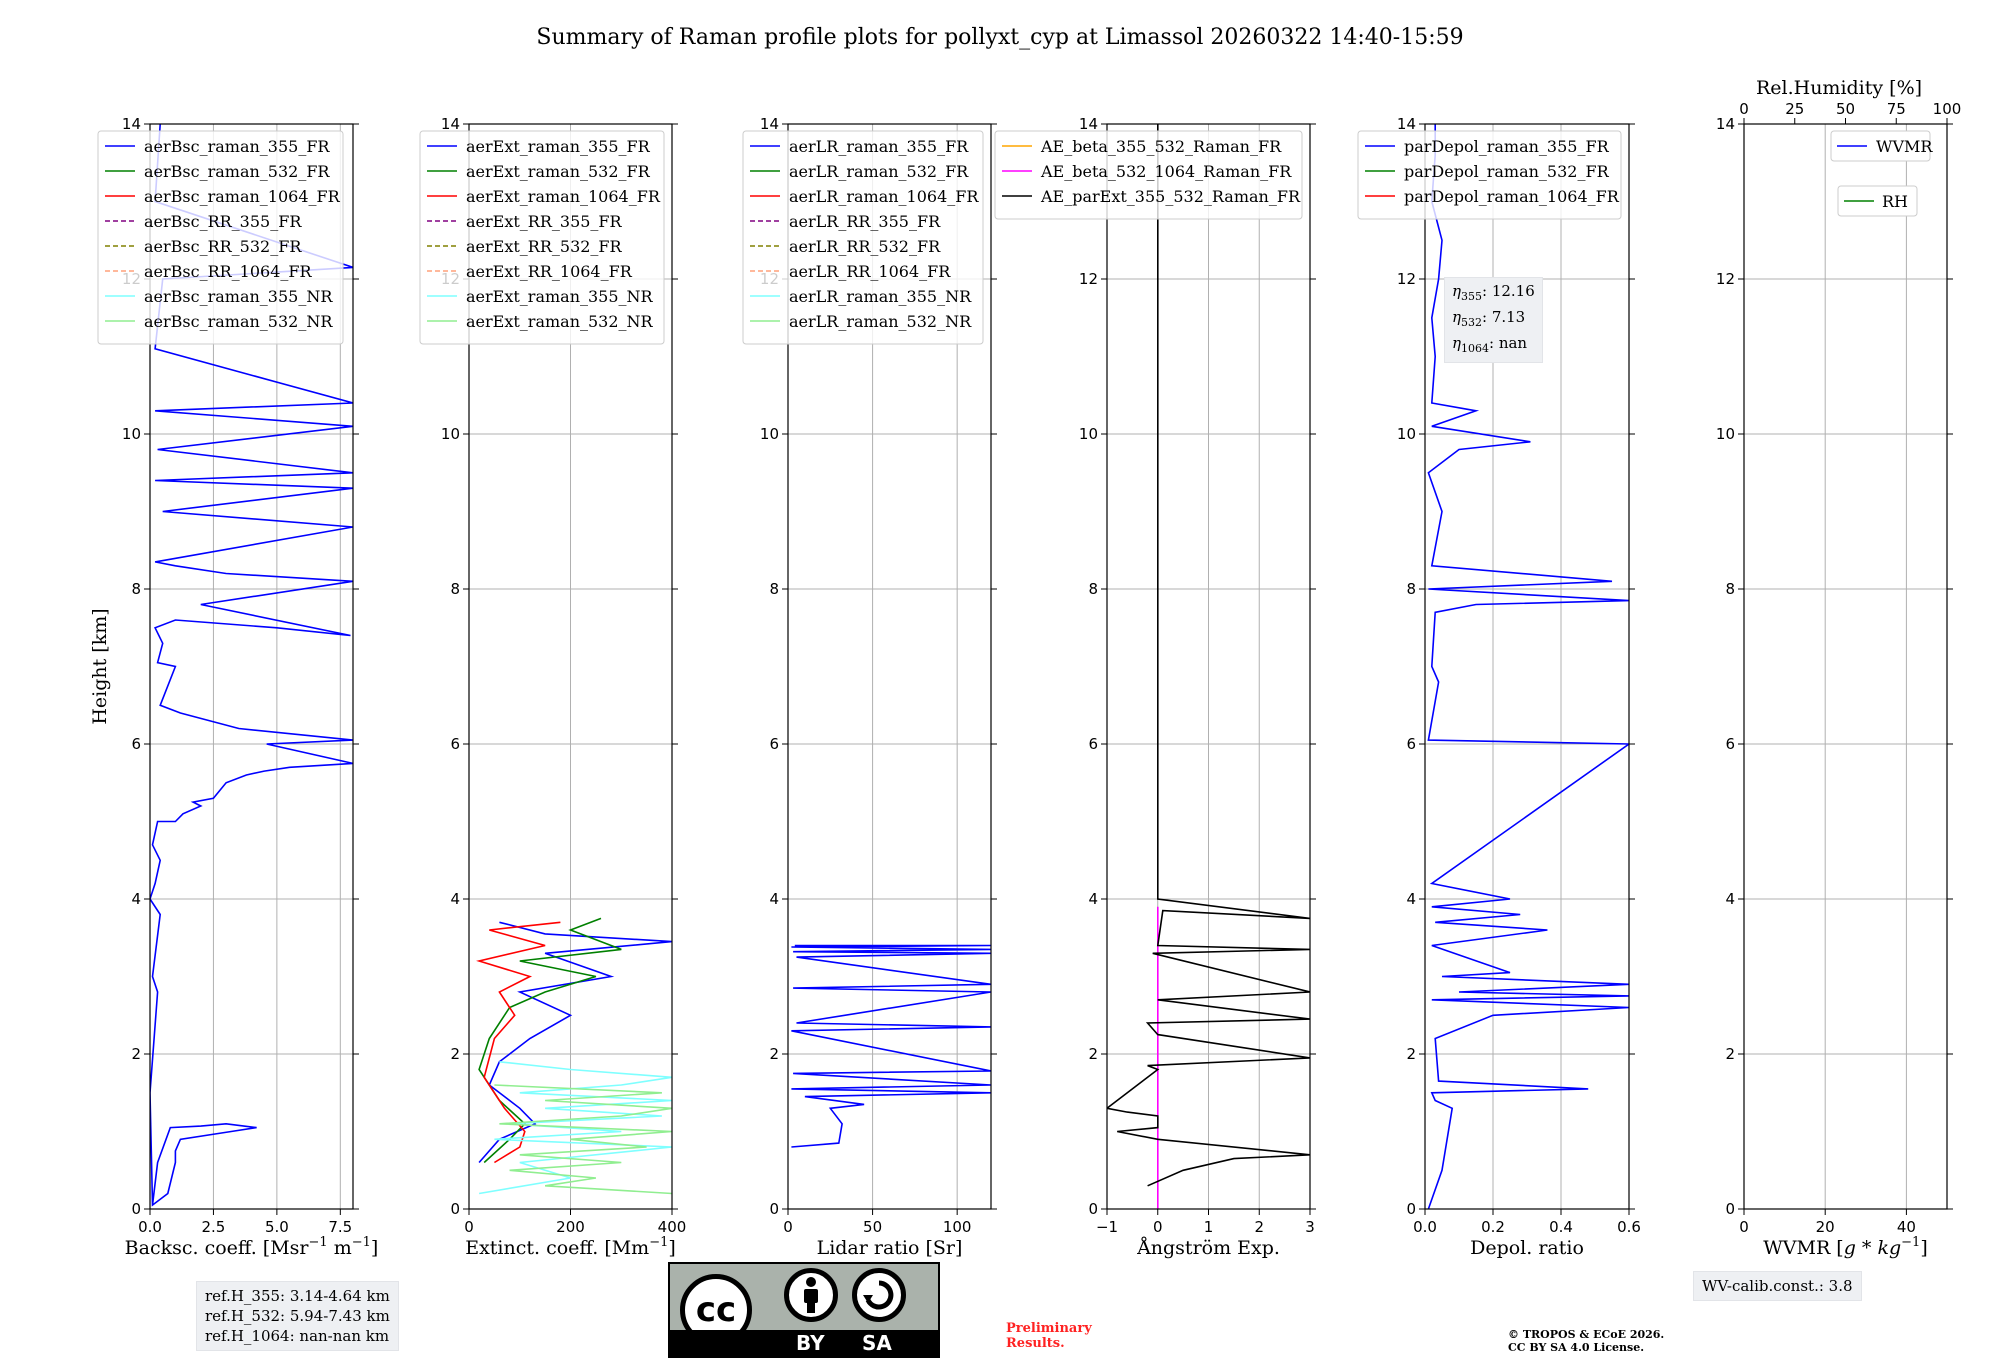 The width and height of the screenshot is (2000, 1360). What do you see at coordinates (865, 221) in the screenshot?
I see `legend-label: aerLR_RR_355_FR` at bounding box center [865, 221].